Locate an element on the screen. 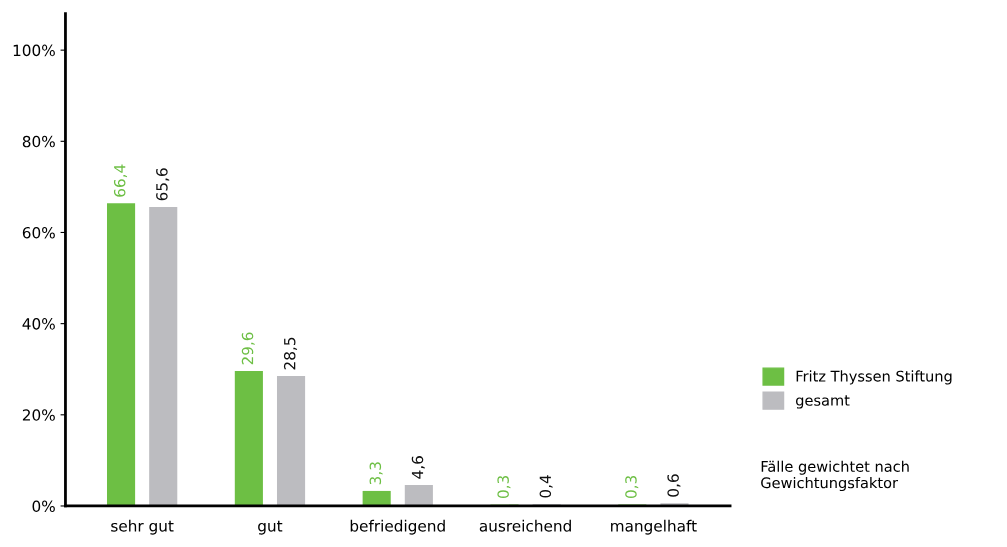  y-tick-label: 40% is located at coordinates (38, 324).